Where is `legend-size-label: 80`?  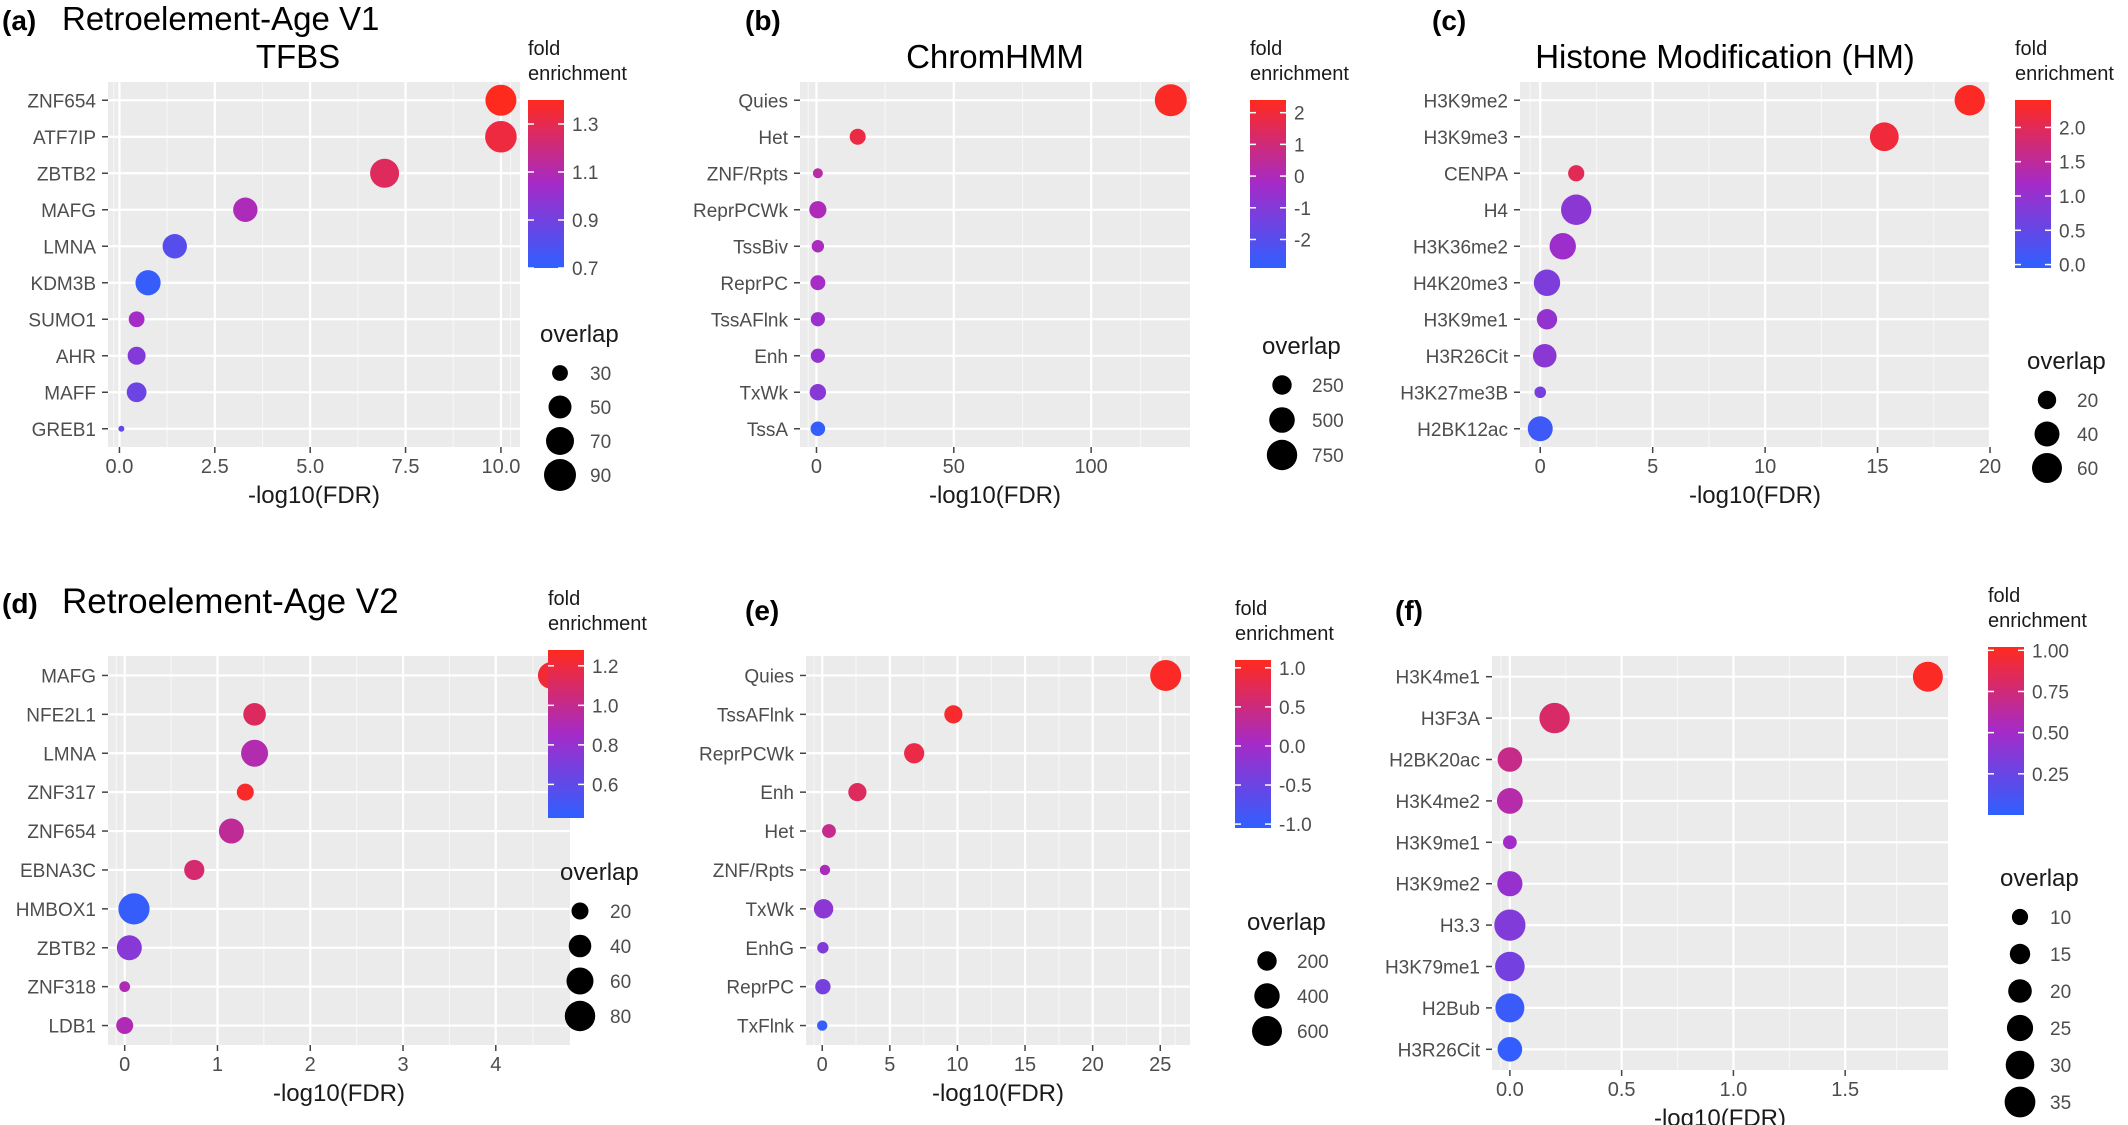
legend-size-label: 80 is located at coordinates (620, 1017).